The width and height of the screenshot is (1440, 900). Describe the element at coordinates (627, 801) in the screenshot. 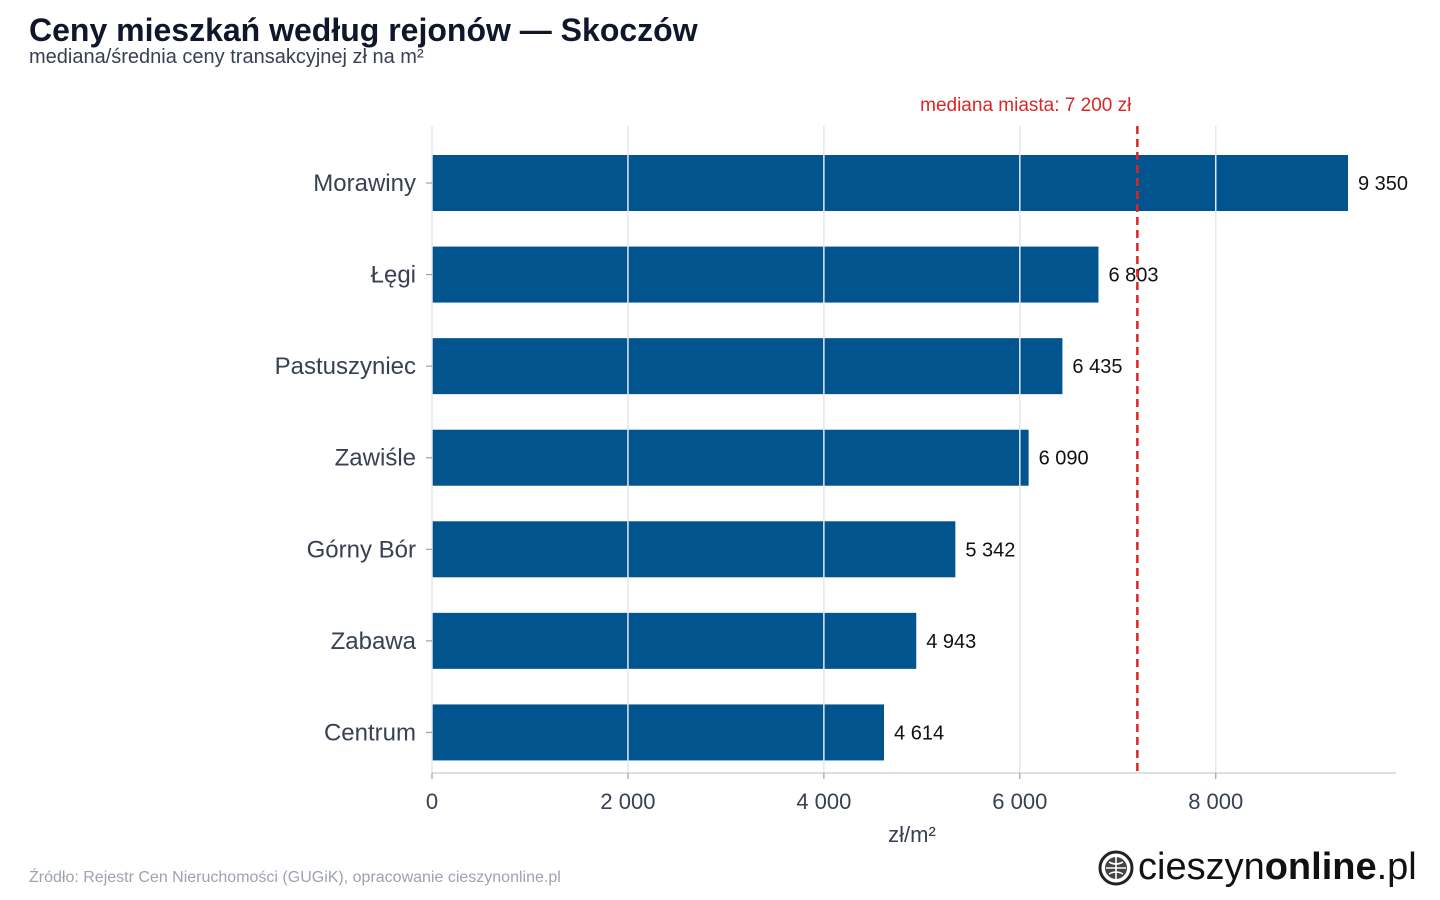

I see `x-tick-label: 2 000` at that location.